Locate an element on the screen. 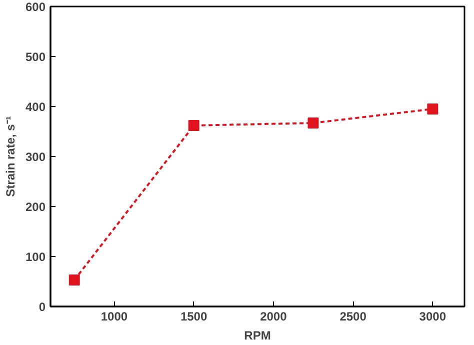 The width and height of the screenshot is (474, 345). x-tick-label: 2500 is located at coordinates (353, 317).